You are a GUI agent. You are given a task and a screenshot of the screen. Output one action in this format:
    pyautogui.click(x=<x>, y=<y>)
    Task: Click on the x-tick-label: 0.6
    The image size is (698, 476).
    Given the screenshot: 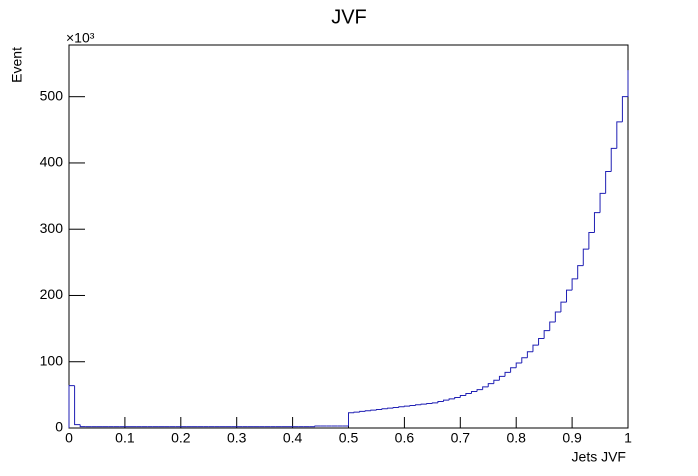 What is the action you would take?
    pyautogui.click(x=405, y=438)
    